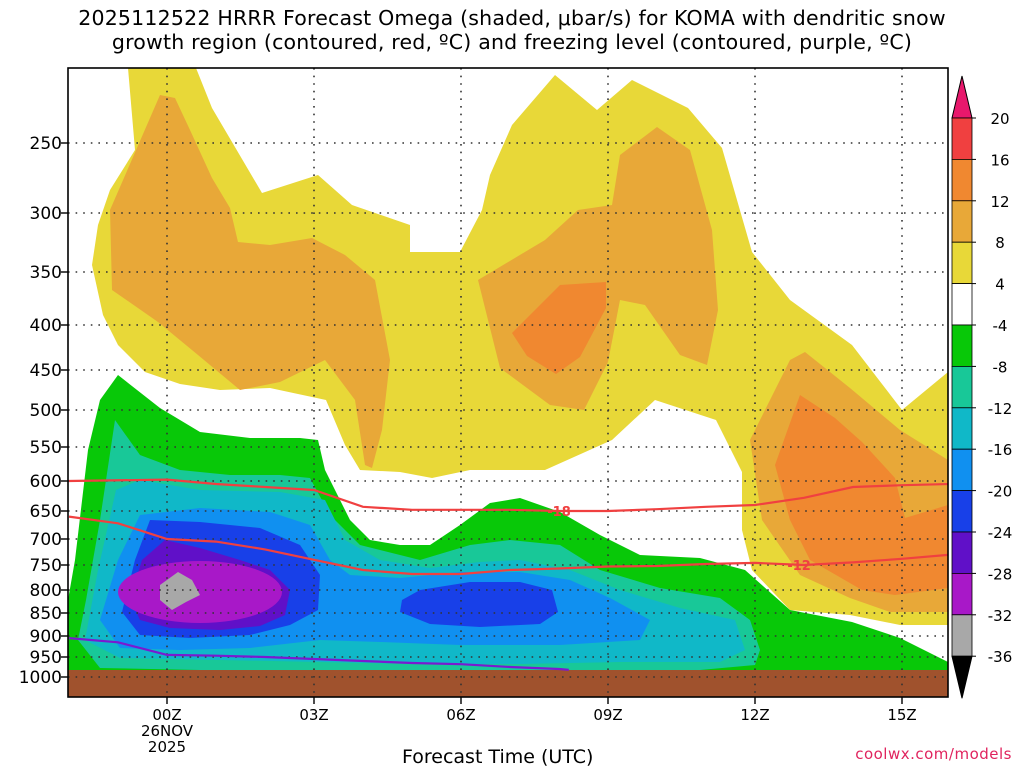  What do you see at coordinates (1000, 367) in the screenshot?
I see `colorbar-label-6: -8` at bounding box center [1000, 367].